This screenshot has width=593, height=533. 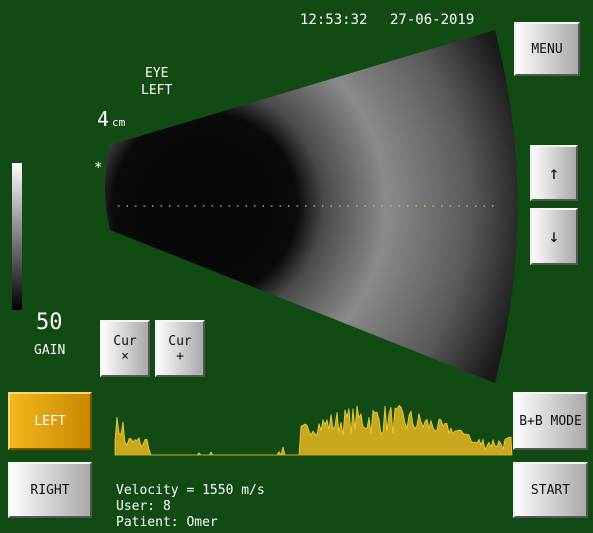 I want to click on down-button: ↓, so click(x=554, y=236).